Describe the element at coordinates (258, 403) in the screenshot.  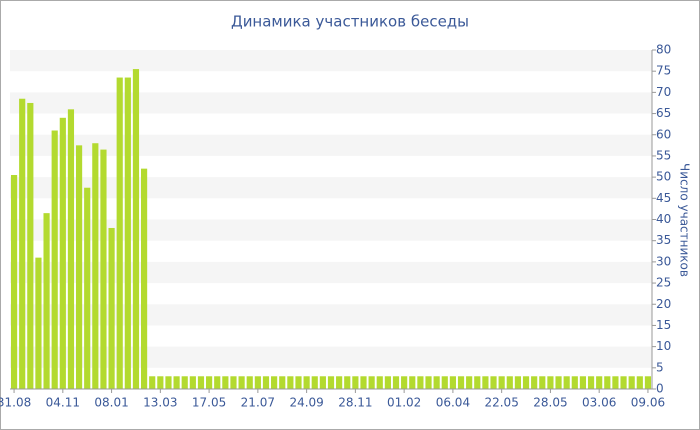
I see `x-tick-label: 21.07` at that location.